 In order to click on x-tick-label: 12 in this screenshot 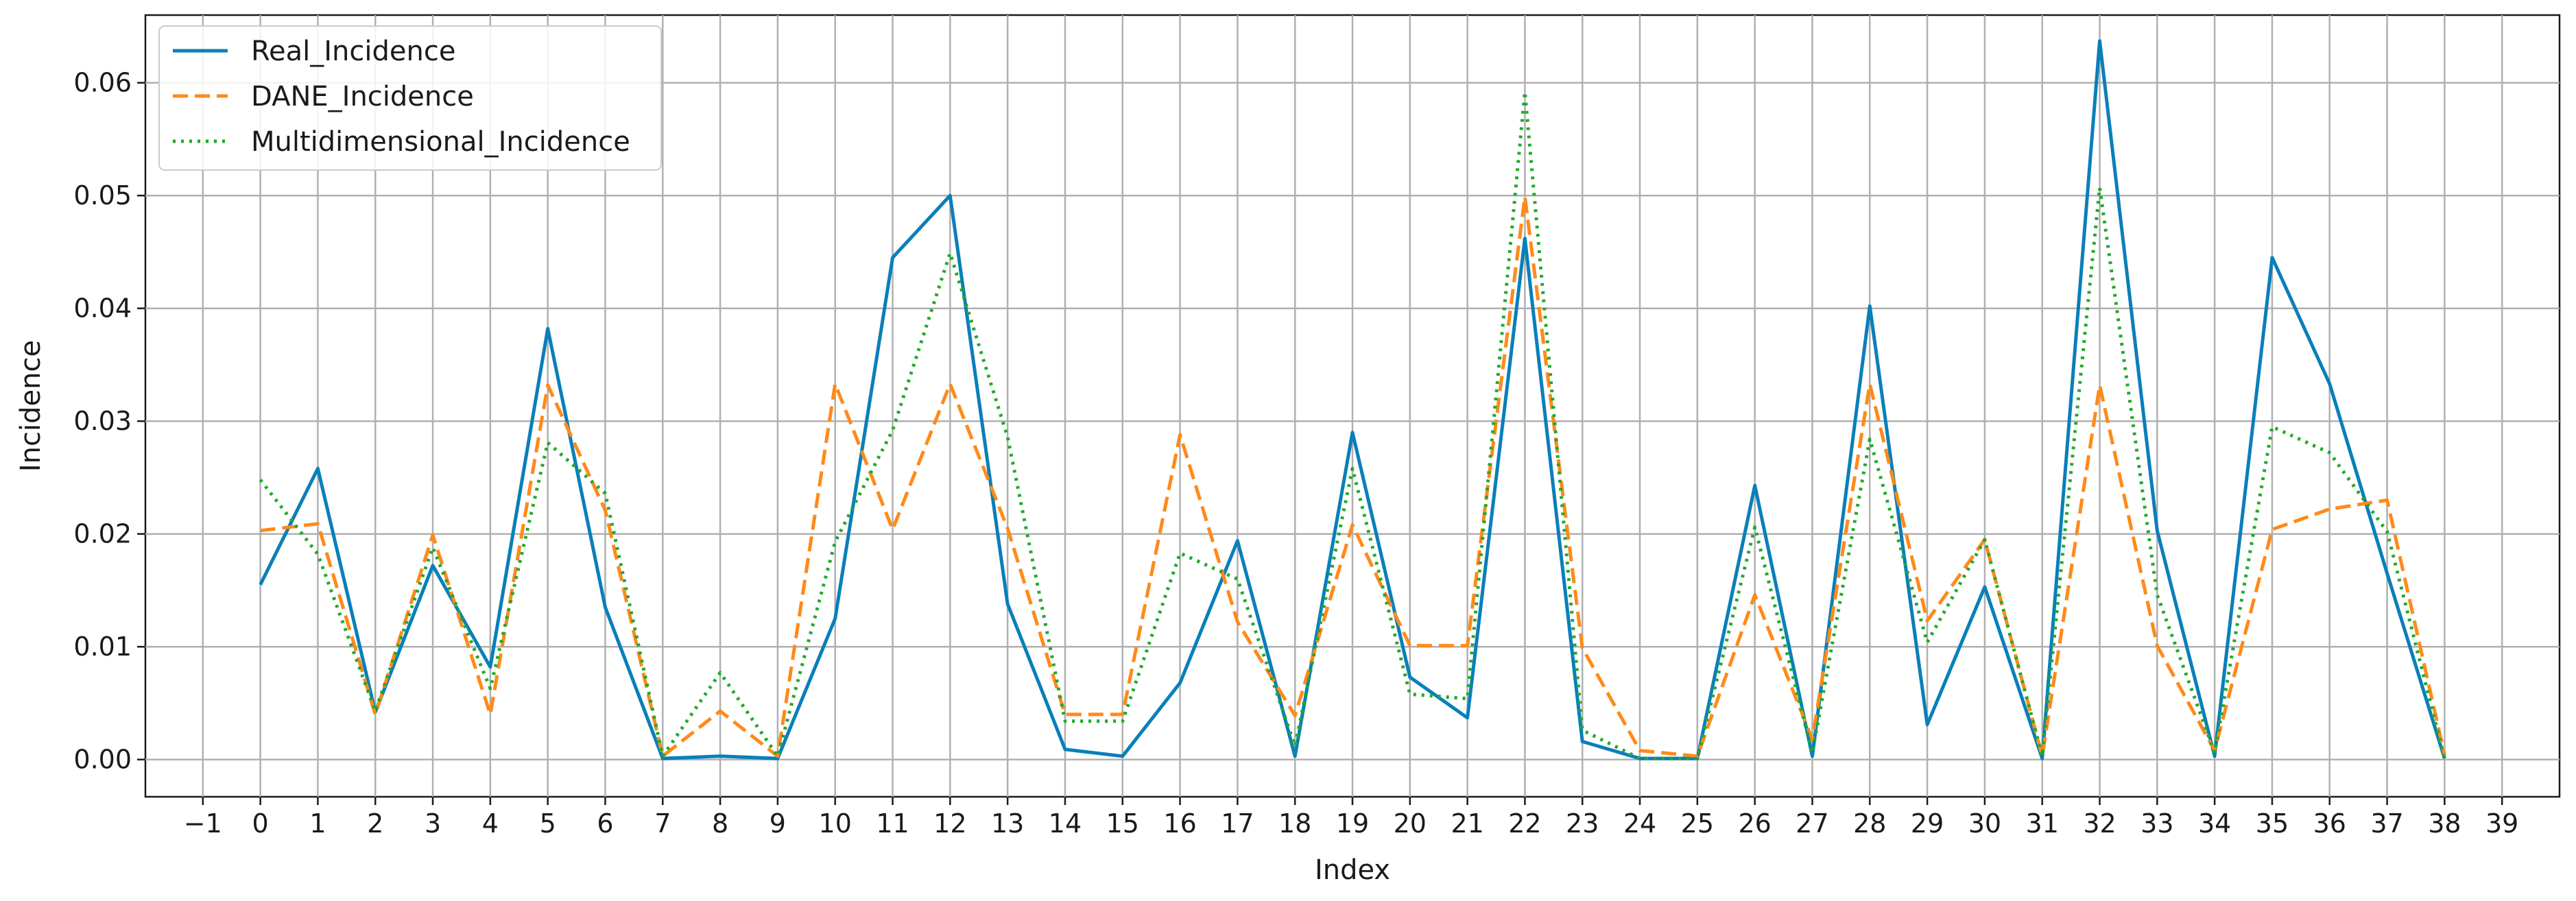, I will do `click(949, 823)`.